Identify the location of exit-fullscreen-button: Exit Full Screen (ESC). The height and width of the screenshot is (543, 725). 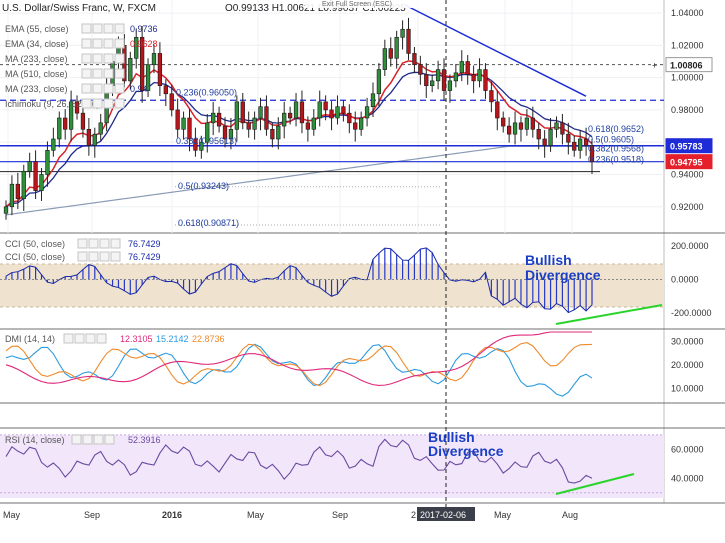
(357, 4).